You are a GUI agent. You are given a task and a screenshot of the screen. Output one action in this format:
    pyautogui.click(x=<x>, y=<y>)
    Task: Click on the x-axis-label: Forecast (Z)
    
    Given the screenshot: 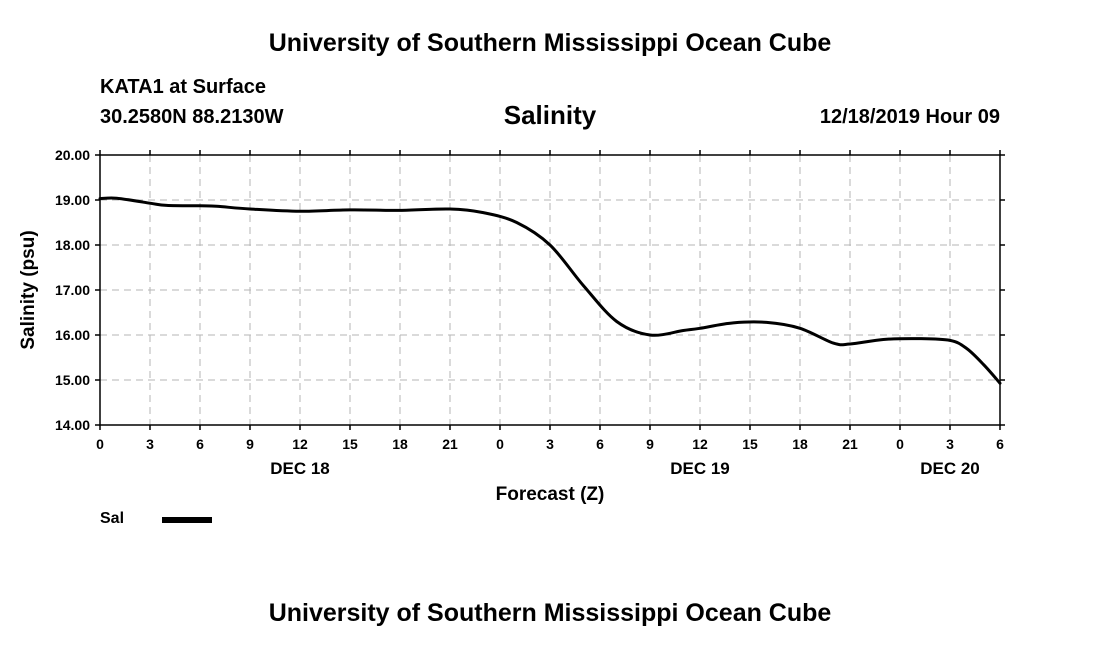 What is the action you would take?
    pyautogui.click(x=550, y=494)
    